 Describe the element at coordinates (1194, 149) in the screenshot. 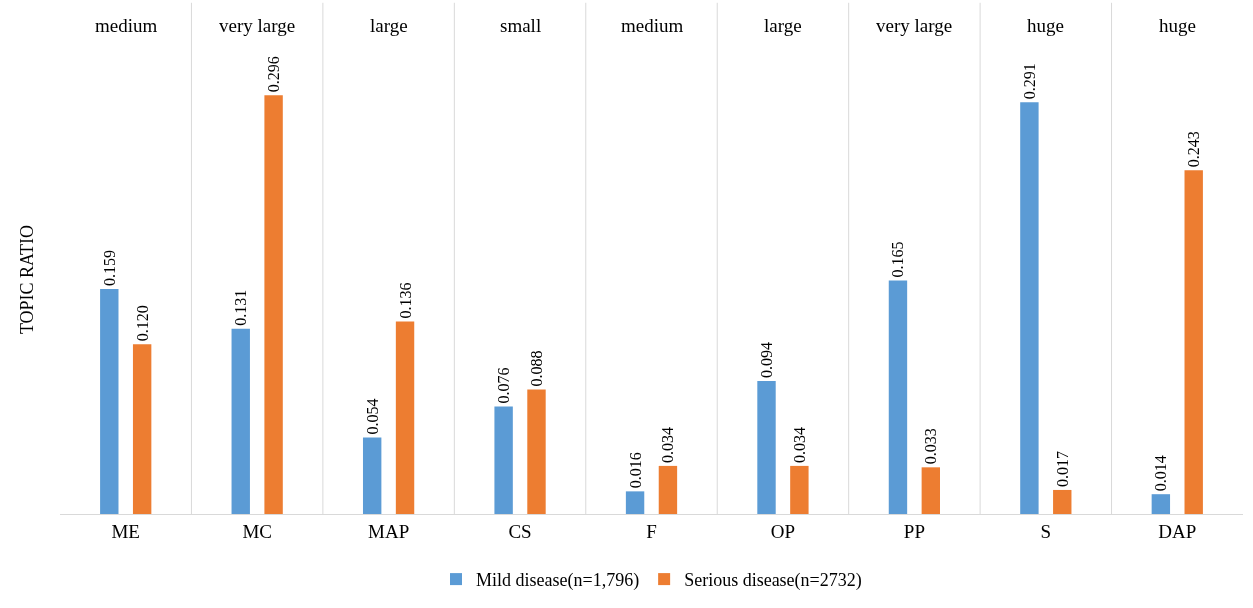

I see `data-label: 0.243` at that location.